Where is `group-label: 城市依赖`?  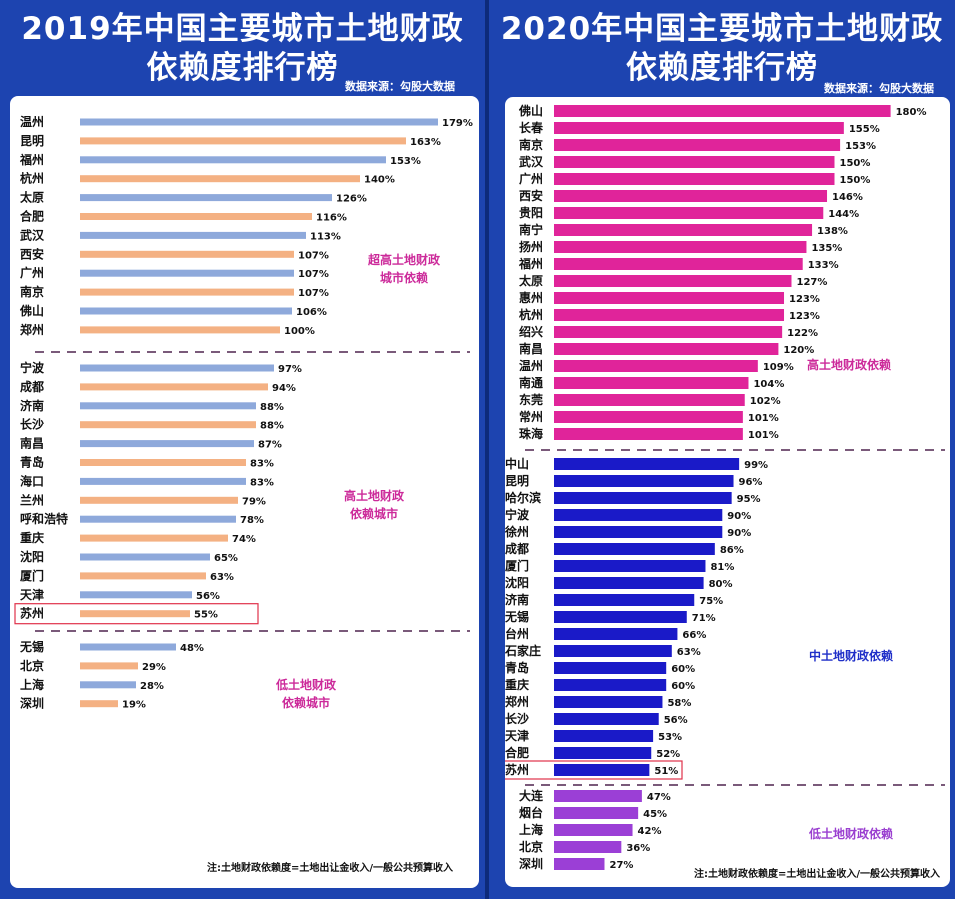
group-label: 城市依赖 is located at coordinates (404, 277).